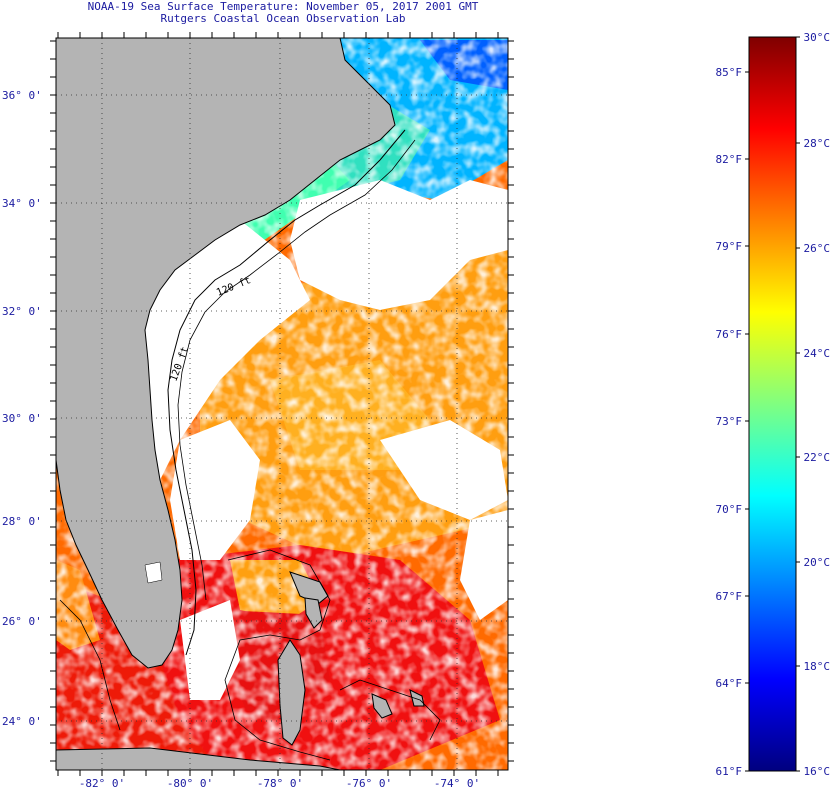 This screenshot has width=832, height=793. Describe the element at coordinates (369, 783) in the screenshot. I see `lon-label-76: -76° 0'` at that location.